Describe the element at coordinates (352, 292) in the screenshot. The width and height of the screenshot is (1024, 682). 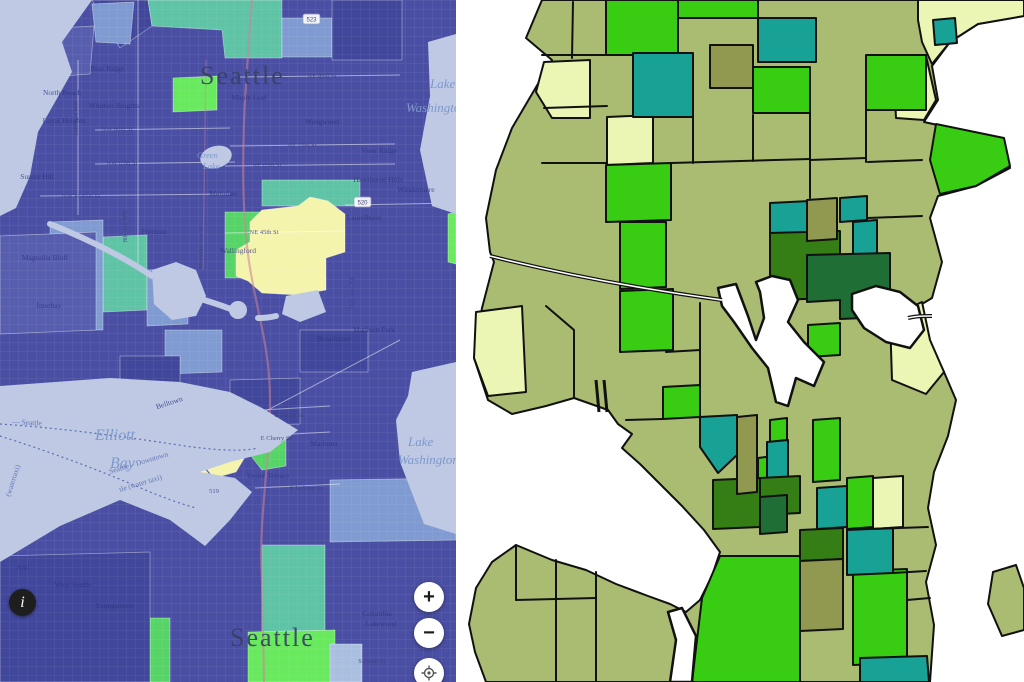
I see `street-label: 35th Ave NE` at that location.